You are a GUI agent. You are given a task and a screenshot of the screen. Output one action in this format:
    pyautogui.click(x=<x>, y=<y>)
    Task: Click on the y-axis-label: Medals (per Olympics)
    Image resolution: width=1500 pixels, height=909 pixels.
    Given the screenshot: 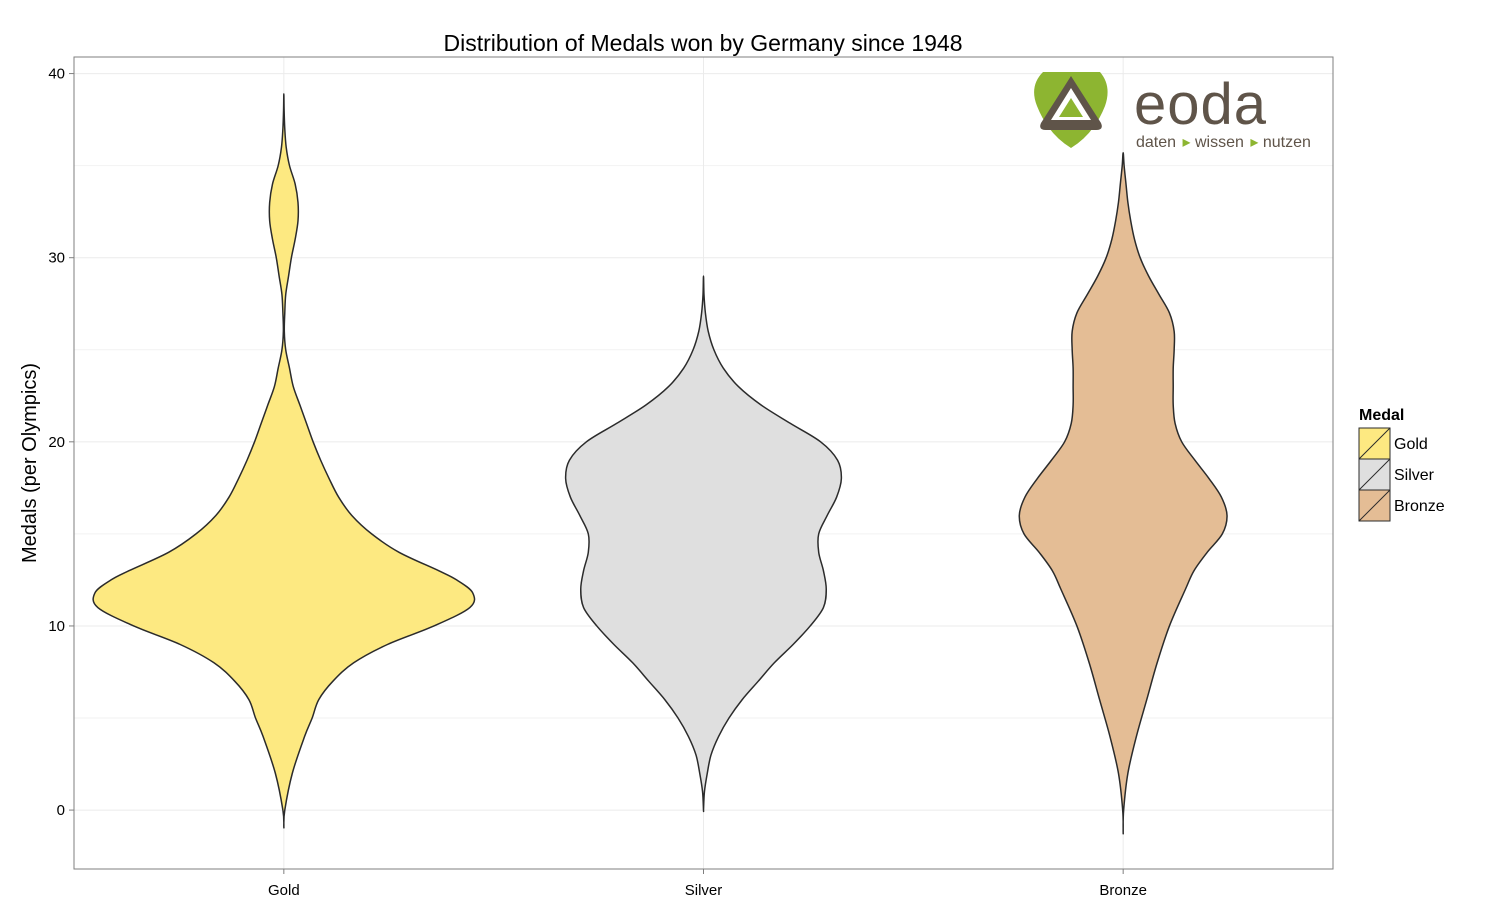 What is the action you would take?
    pyautogui.click(x=30, y=463)
    